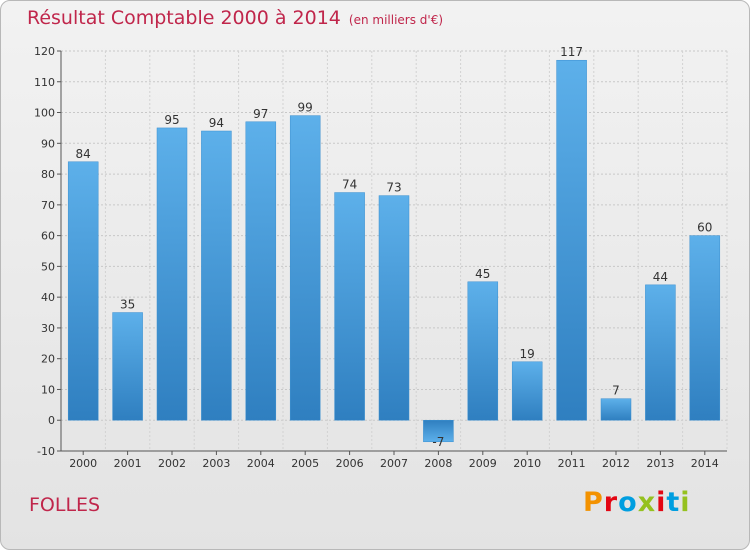 The height and width of the screenshot is (550, 750). Describe the element at coordinates (51, 420) in the screenshot. I see `y-tick-label: 0` at that location.